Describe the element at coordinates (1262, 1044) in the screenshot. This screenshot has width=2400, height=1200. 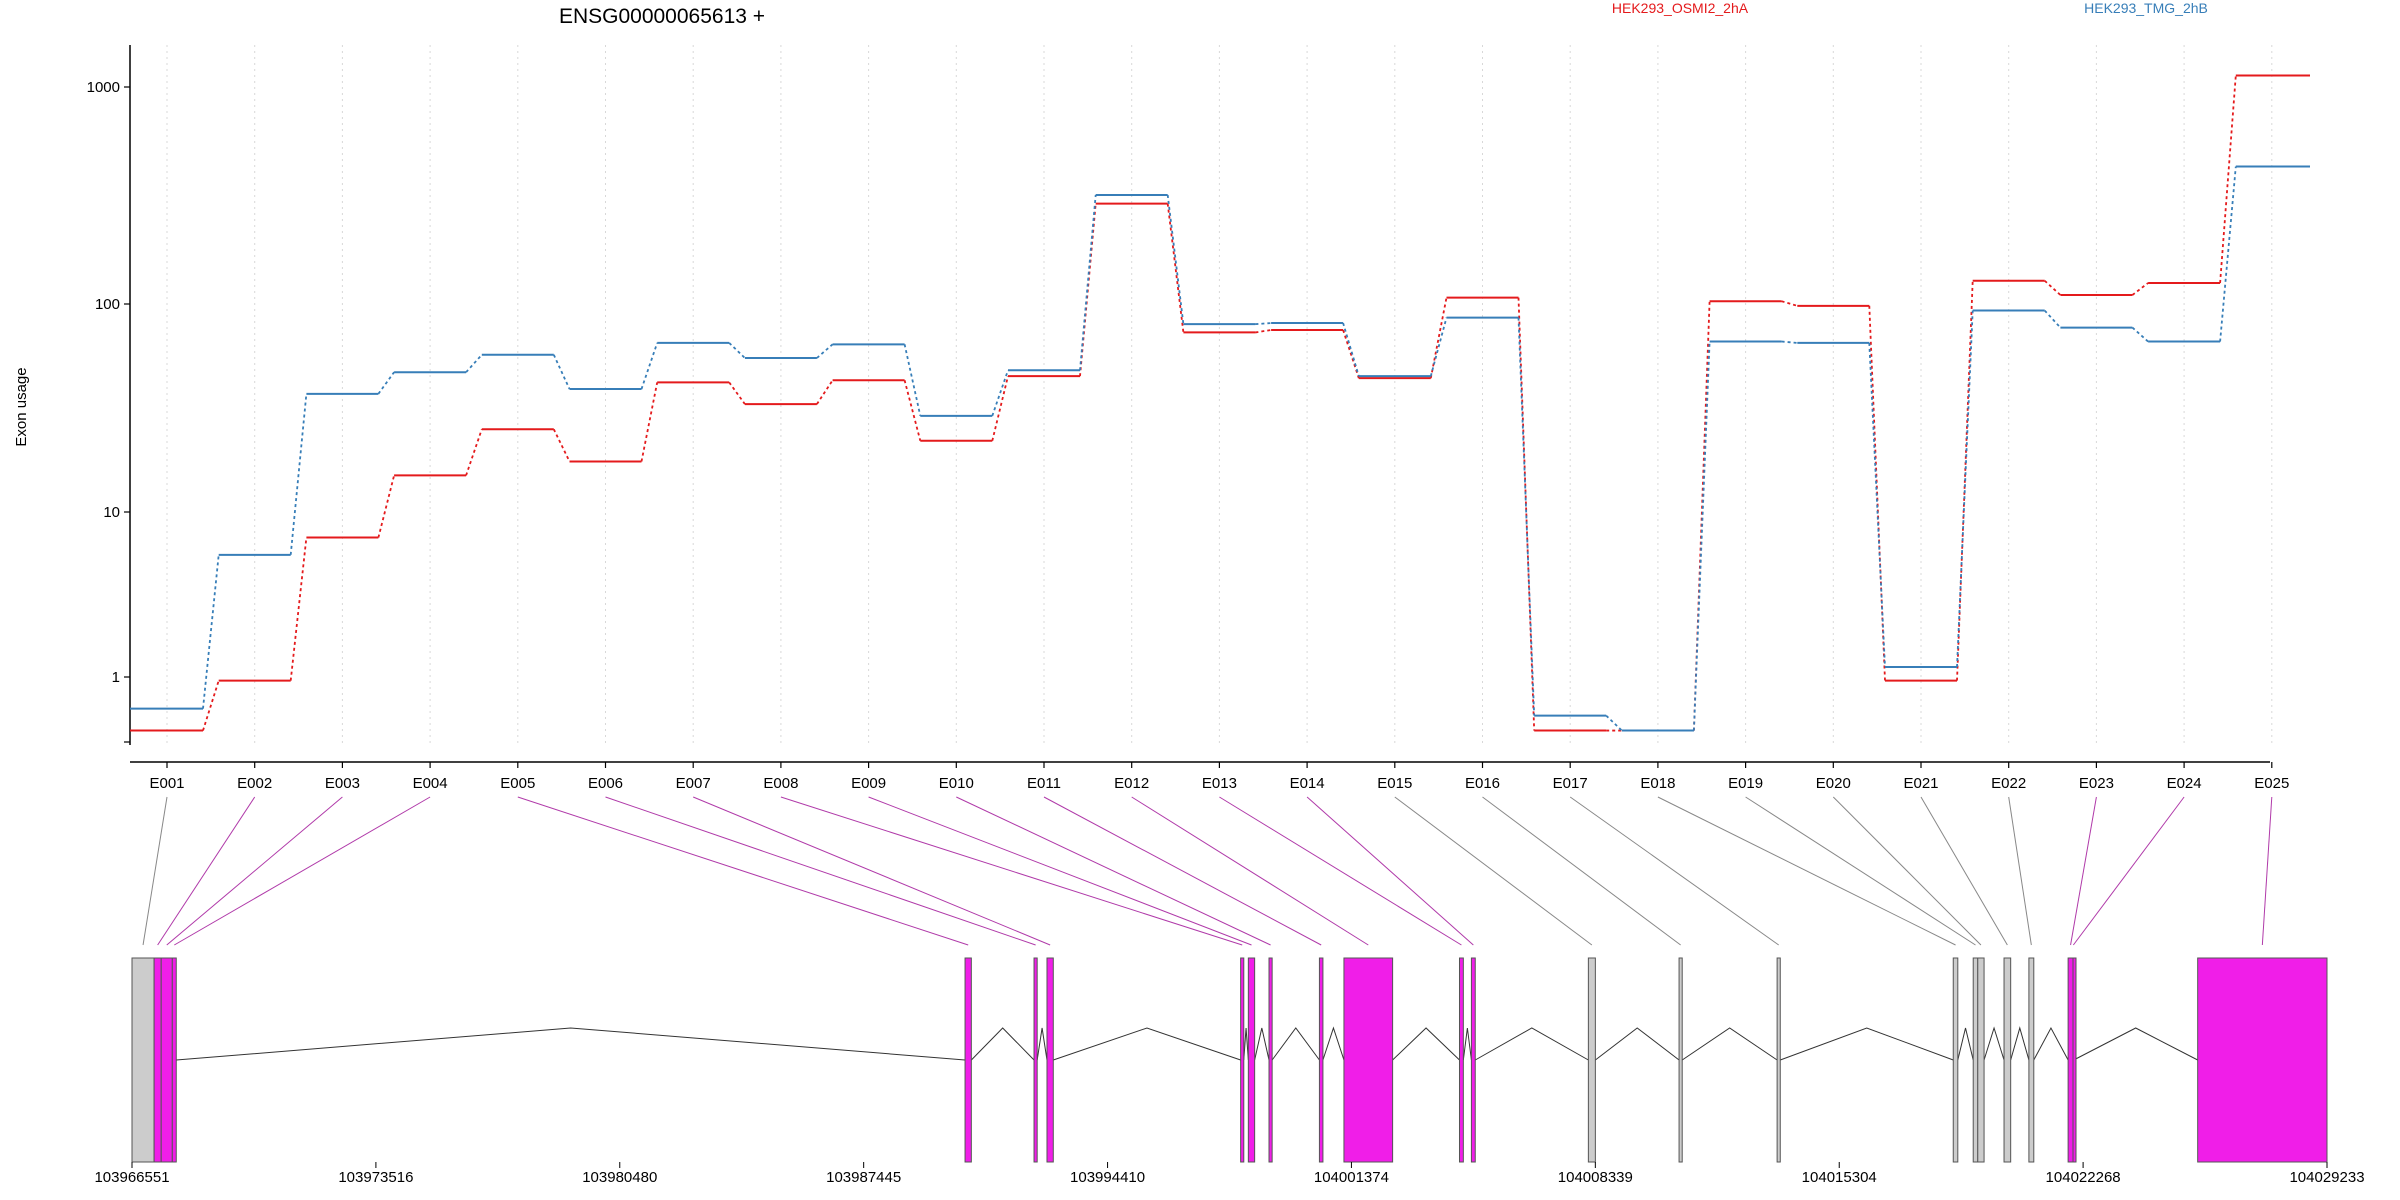
I see `intron-E009-E010` at that location.